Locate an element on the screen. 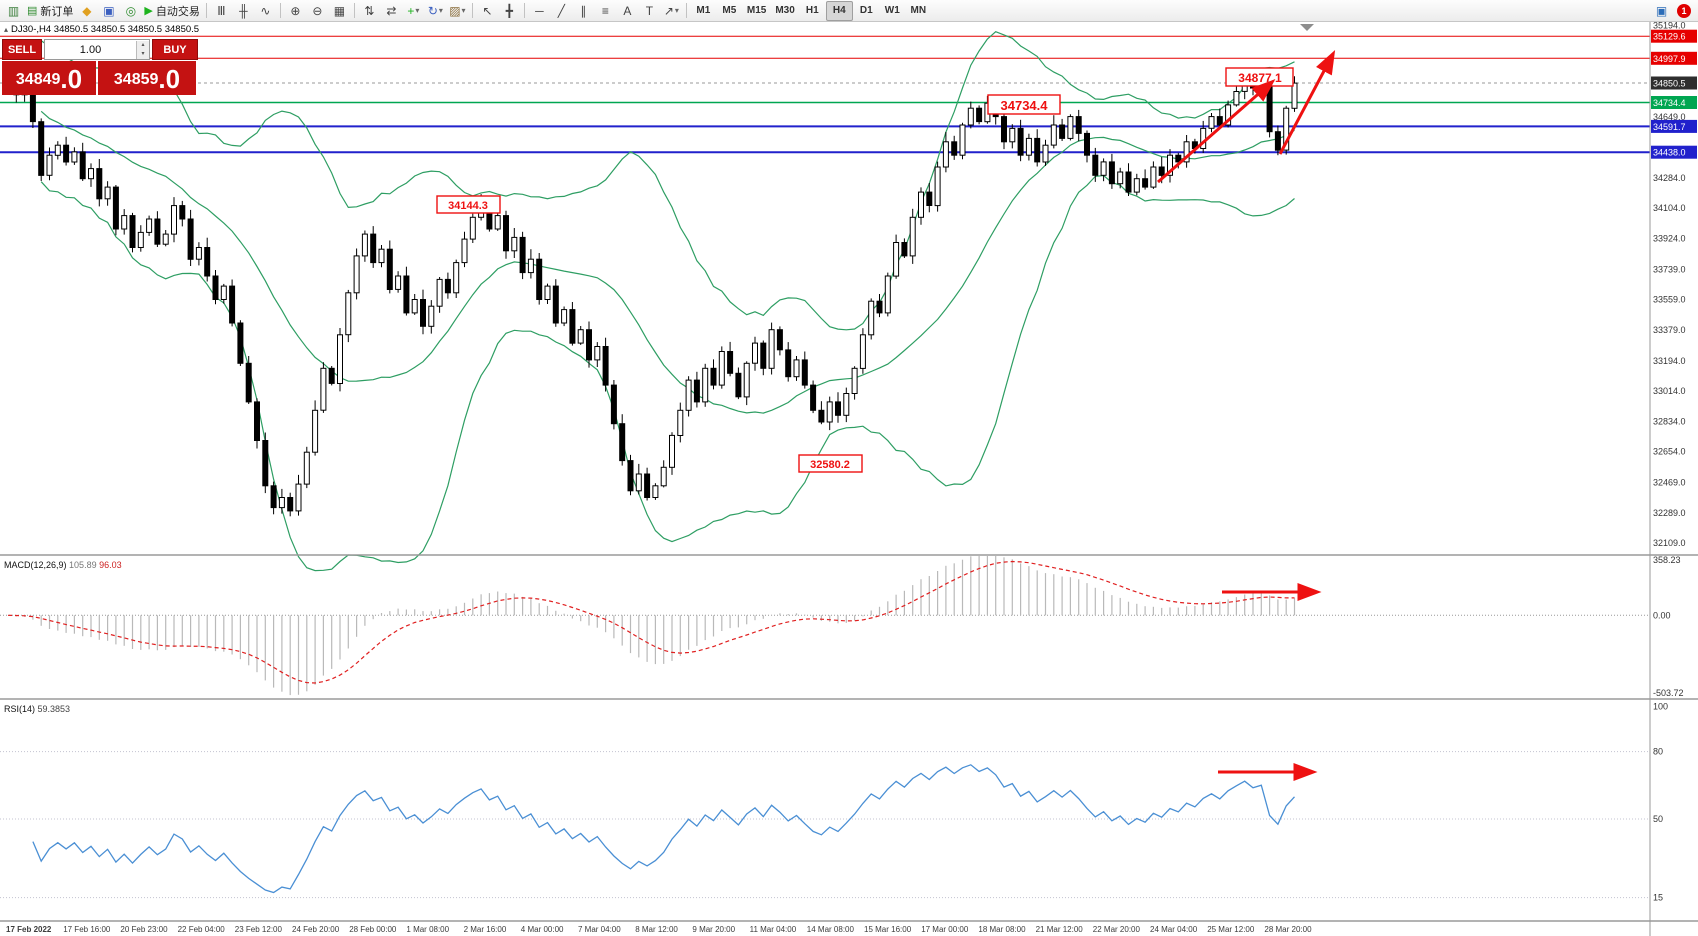  svg-text: 34734.4 is located at coordinates (1669, 103).